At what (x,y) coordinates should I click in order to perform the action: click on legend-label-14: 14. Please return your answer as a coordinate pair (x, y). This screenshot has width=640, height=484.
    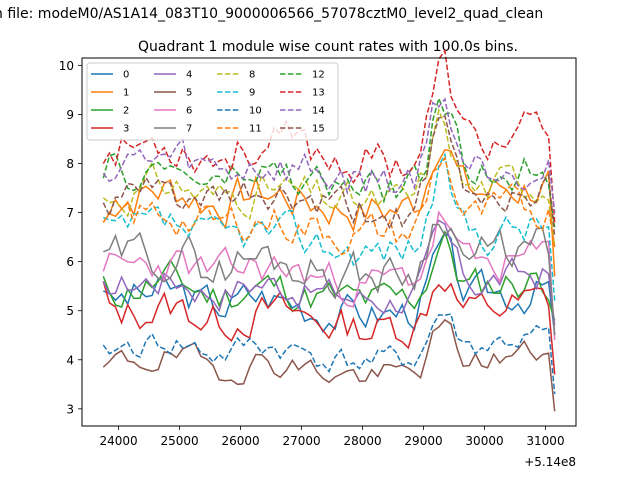
    Looking at the image, I should click on (318, 111).